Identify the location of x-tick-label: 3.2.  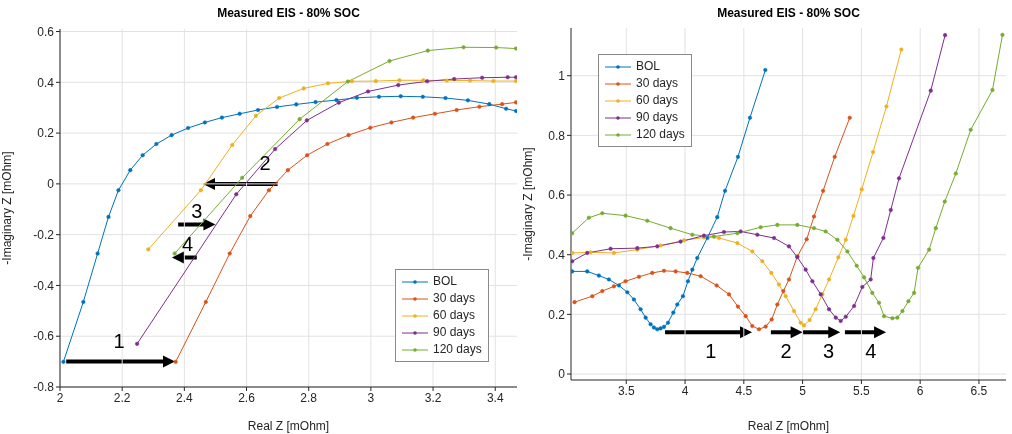
(433, 397).